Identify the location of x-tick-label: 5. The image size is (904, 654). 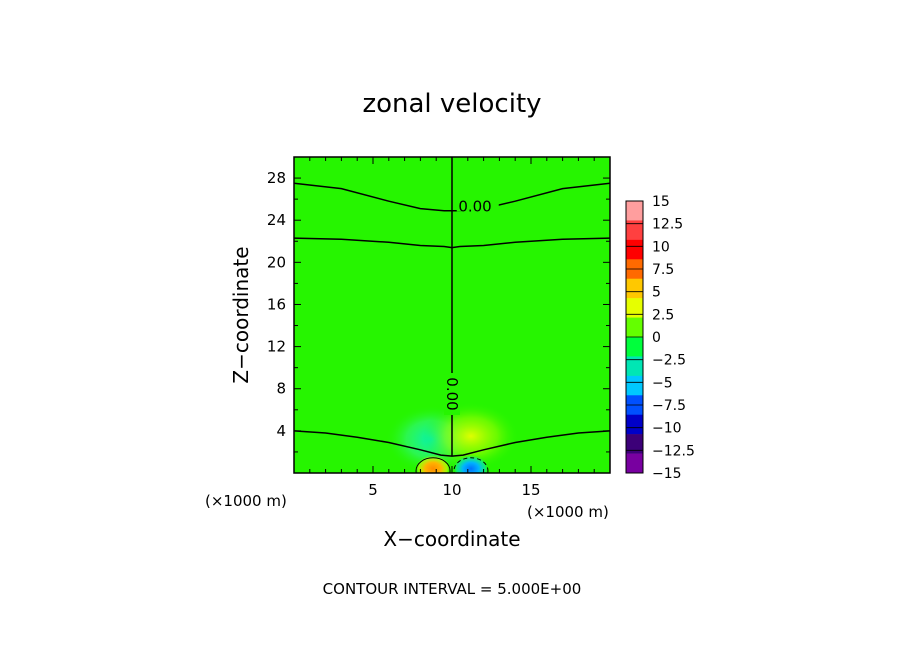
(373, 490).